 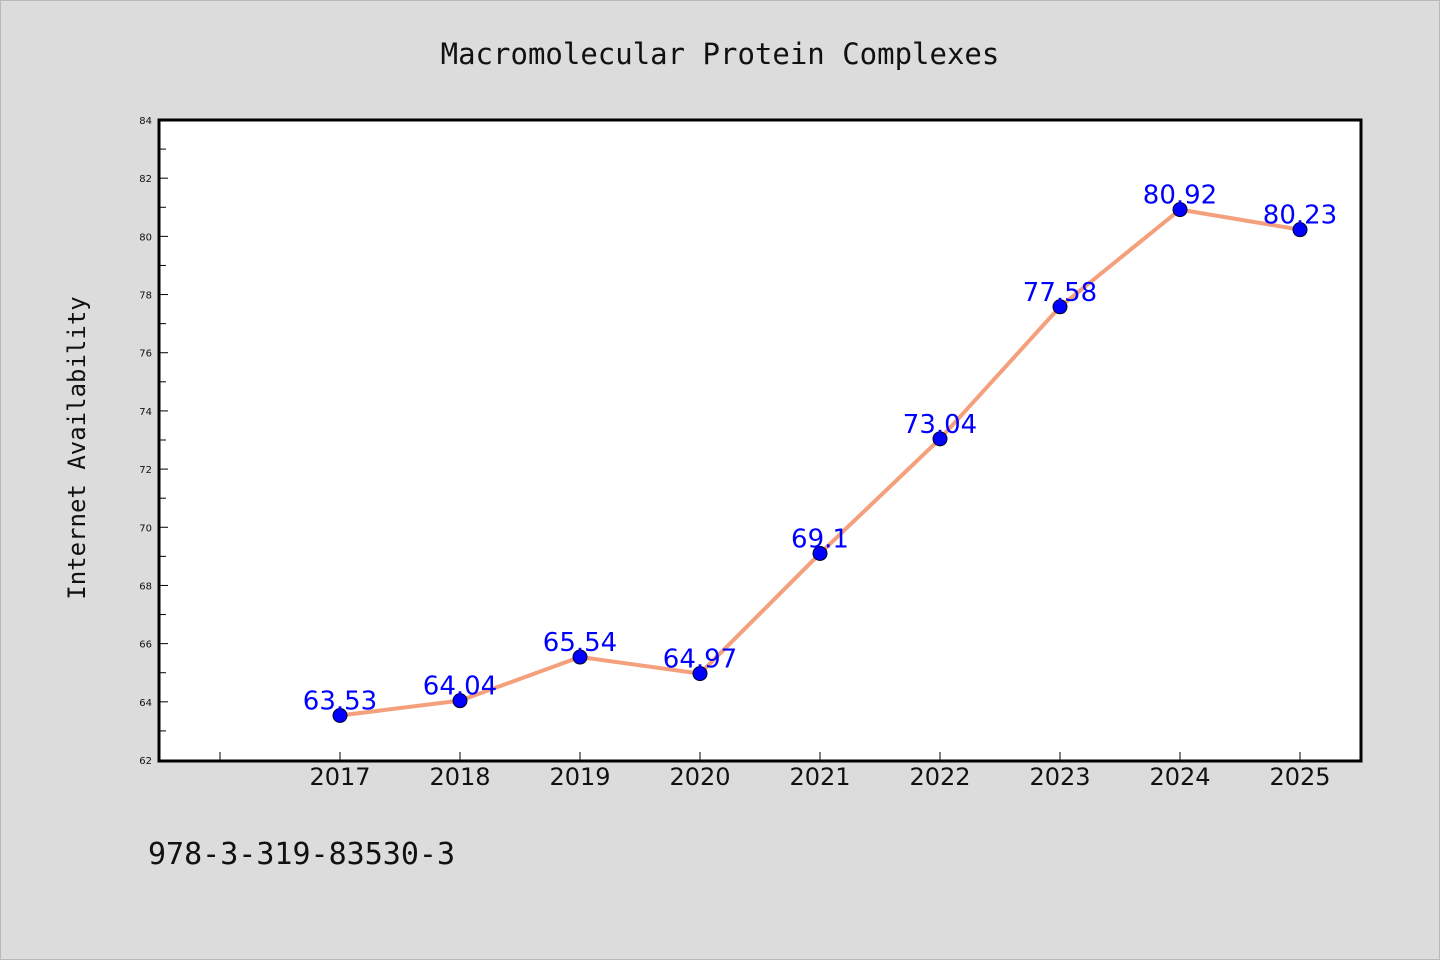 I want to click on data-point-label: 63.53, so click(x=340, y=701).